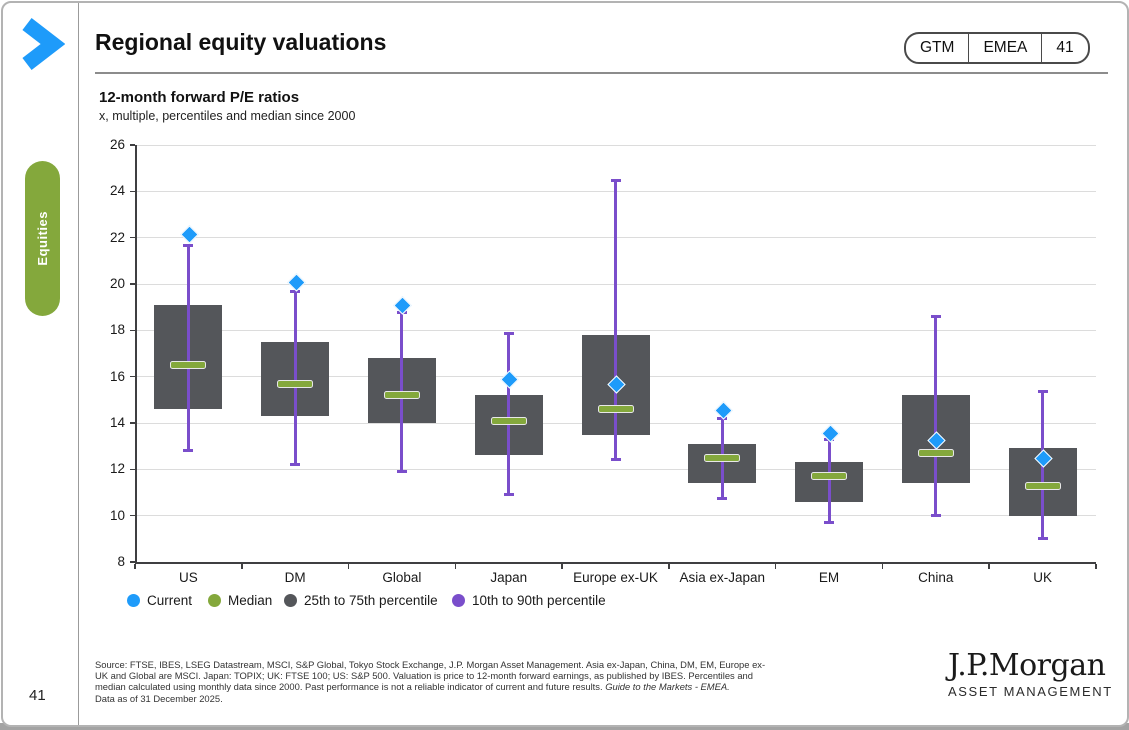  What do you see at coordinates (667, 687) in the screenshot?
I see `gtm-reference: Guide to the Markets - EMEA.` at bounding box center [667, 687].